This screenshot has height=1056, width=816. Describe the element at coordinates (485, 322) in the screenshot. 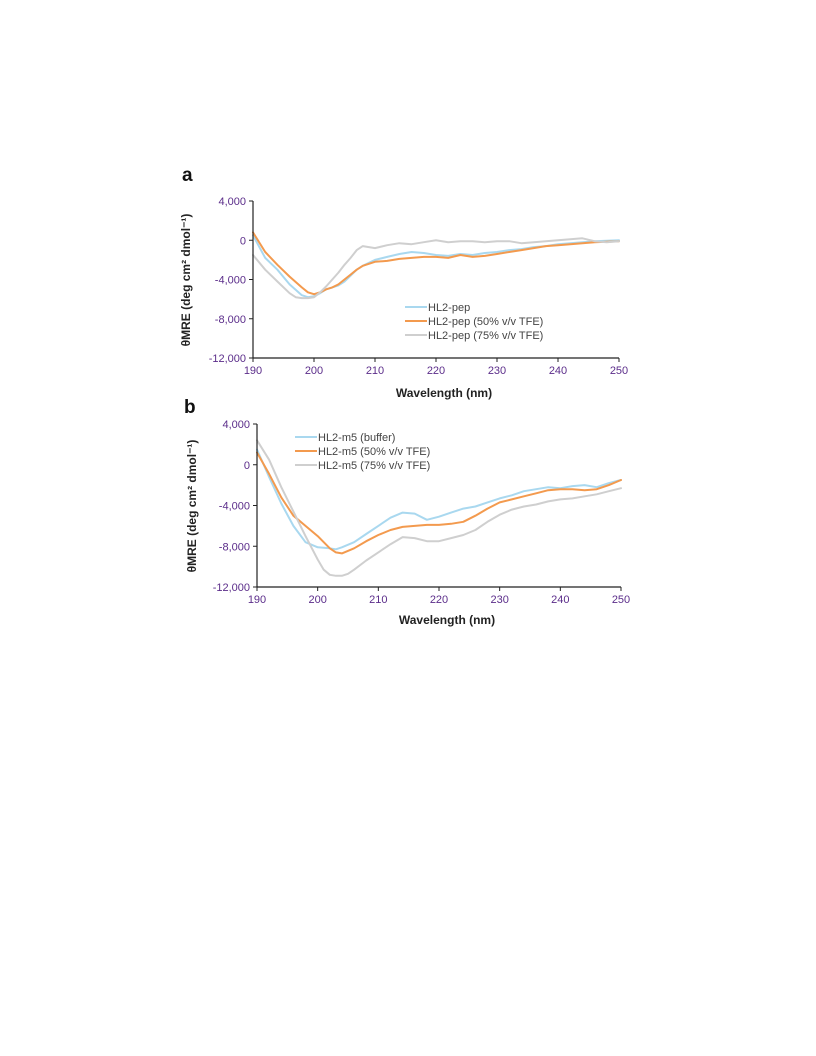

I see `panel-a-legend-label-2: HL2-pep (50% v/v TFE)` at that location.